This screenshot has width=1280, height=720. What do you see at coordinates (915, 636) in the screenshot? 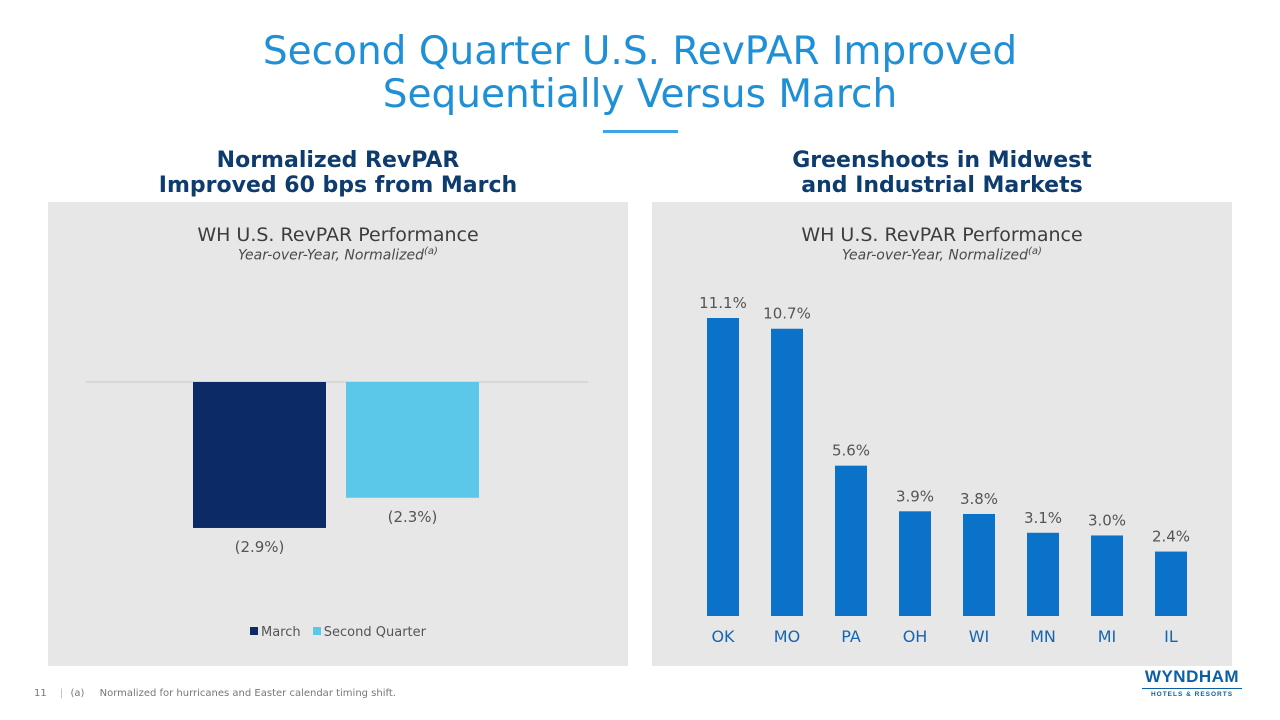
I see `x-tick-oh: OH` at bounding box center [915, 636].